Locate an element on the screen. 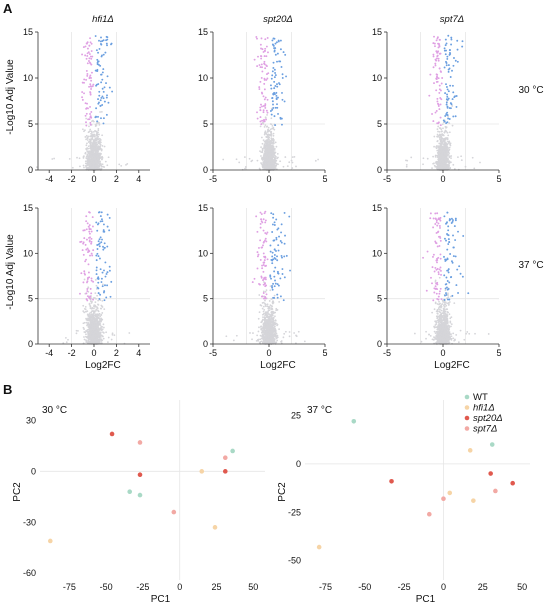 The height and width of the screenshot is (611, 550). x-tick-label: 2 is located at coordinates (116, 179).